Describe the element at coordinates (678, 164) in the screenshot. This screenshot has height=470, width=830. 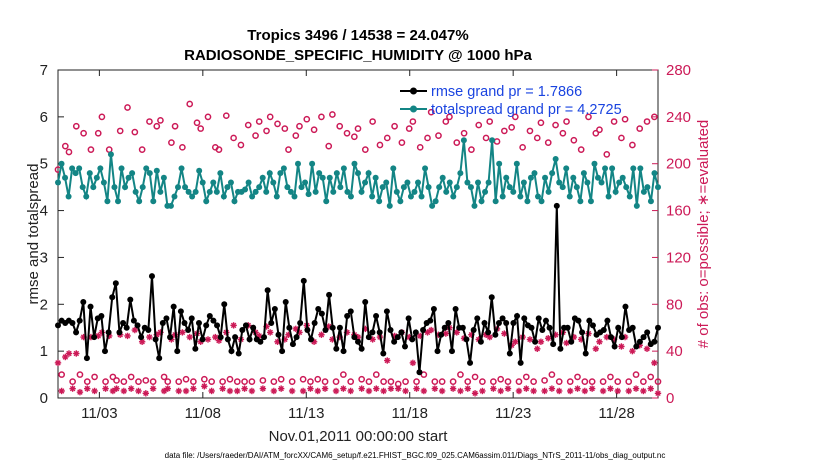
I see `y-right-tick-label: 200` at that location.